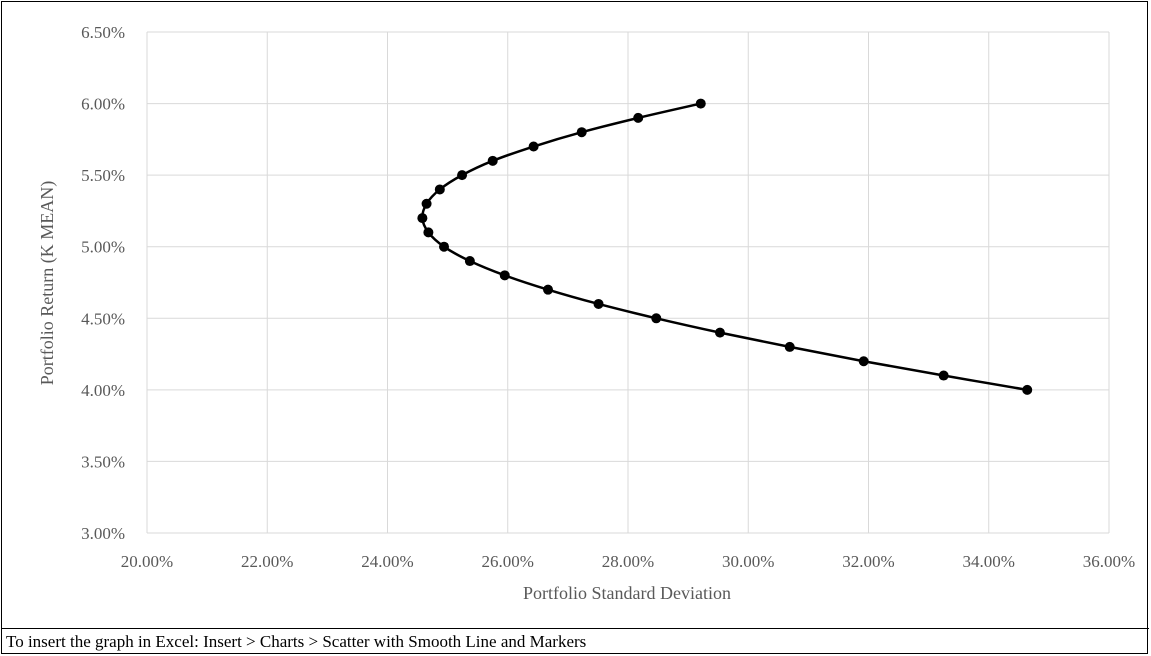 This screenshot has height=656, width=1151. Describe the element at coordinates (103, 247) in the screenshot. I see `y-tick-label: 5.00%` at that location.